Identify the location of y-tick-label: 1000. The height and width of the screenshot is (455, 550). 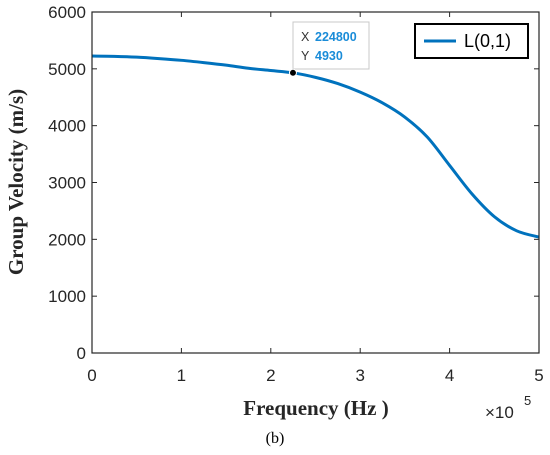
(67, 296).